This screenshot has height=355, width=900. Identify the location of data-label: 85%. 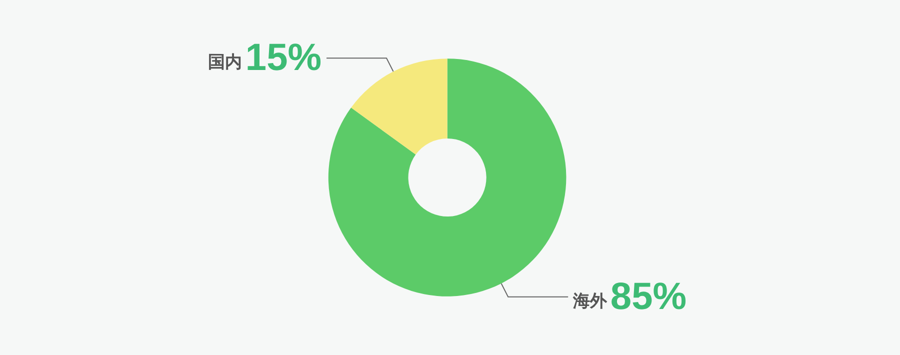
(648, 297).